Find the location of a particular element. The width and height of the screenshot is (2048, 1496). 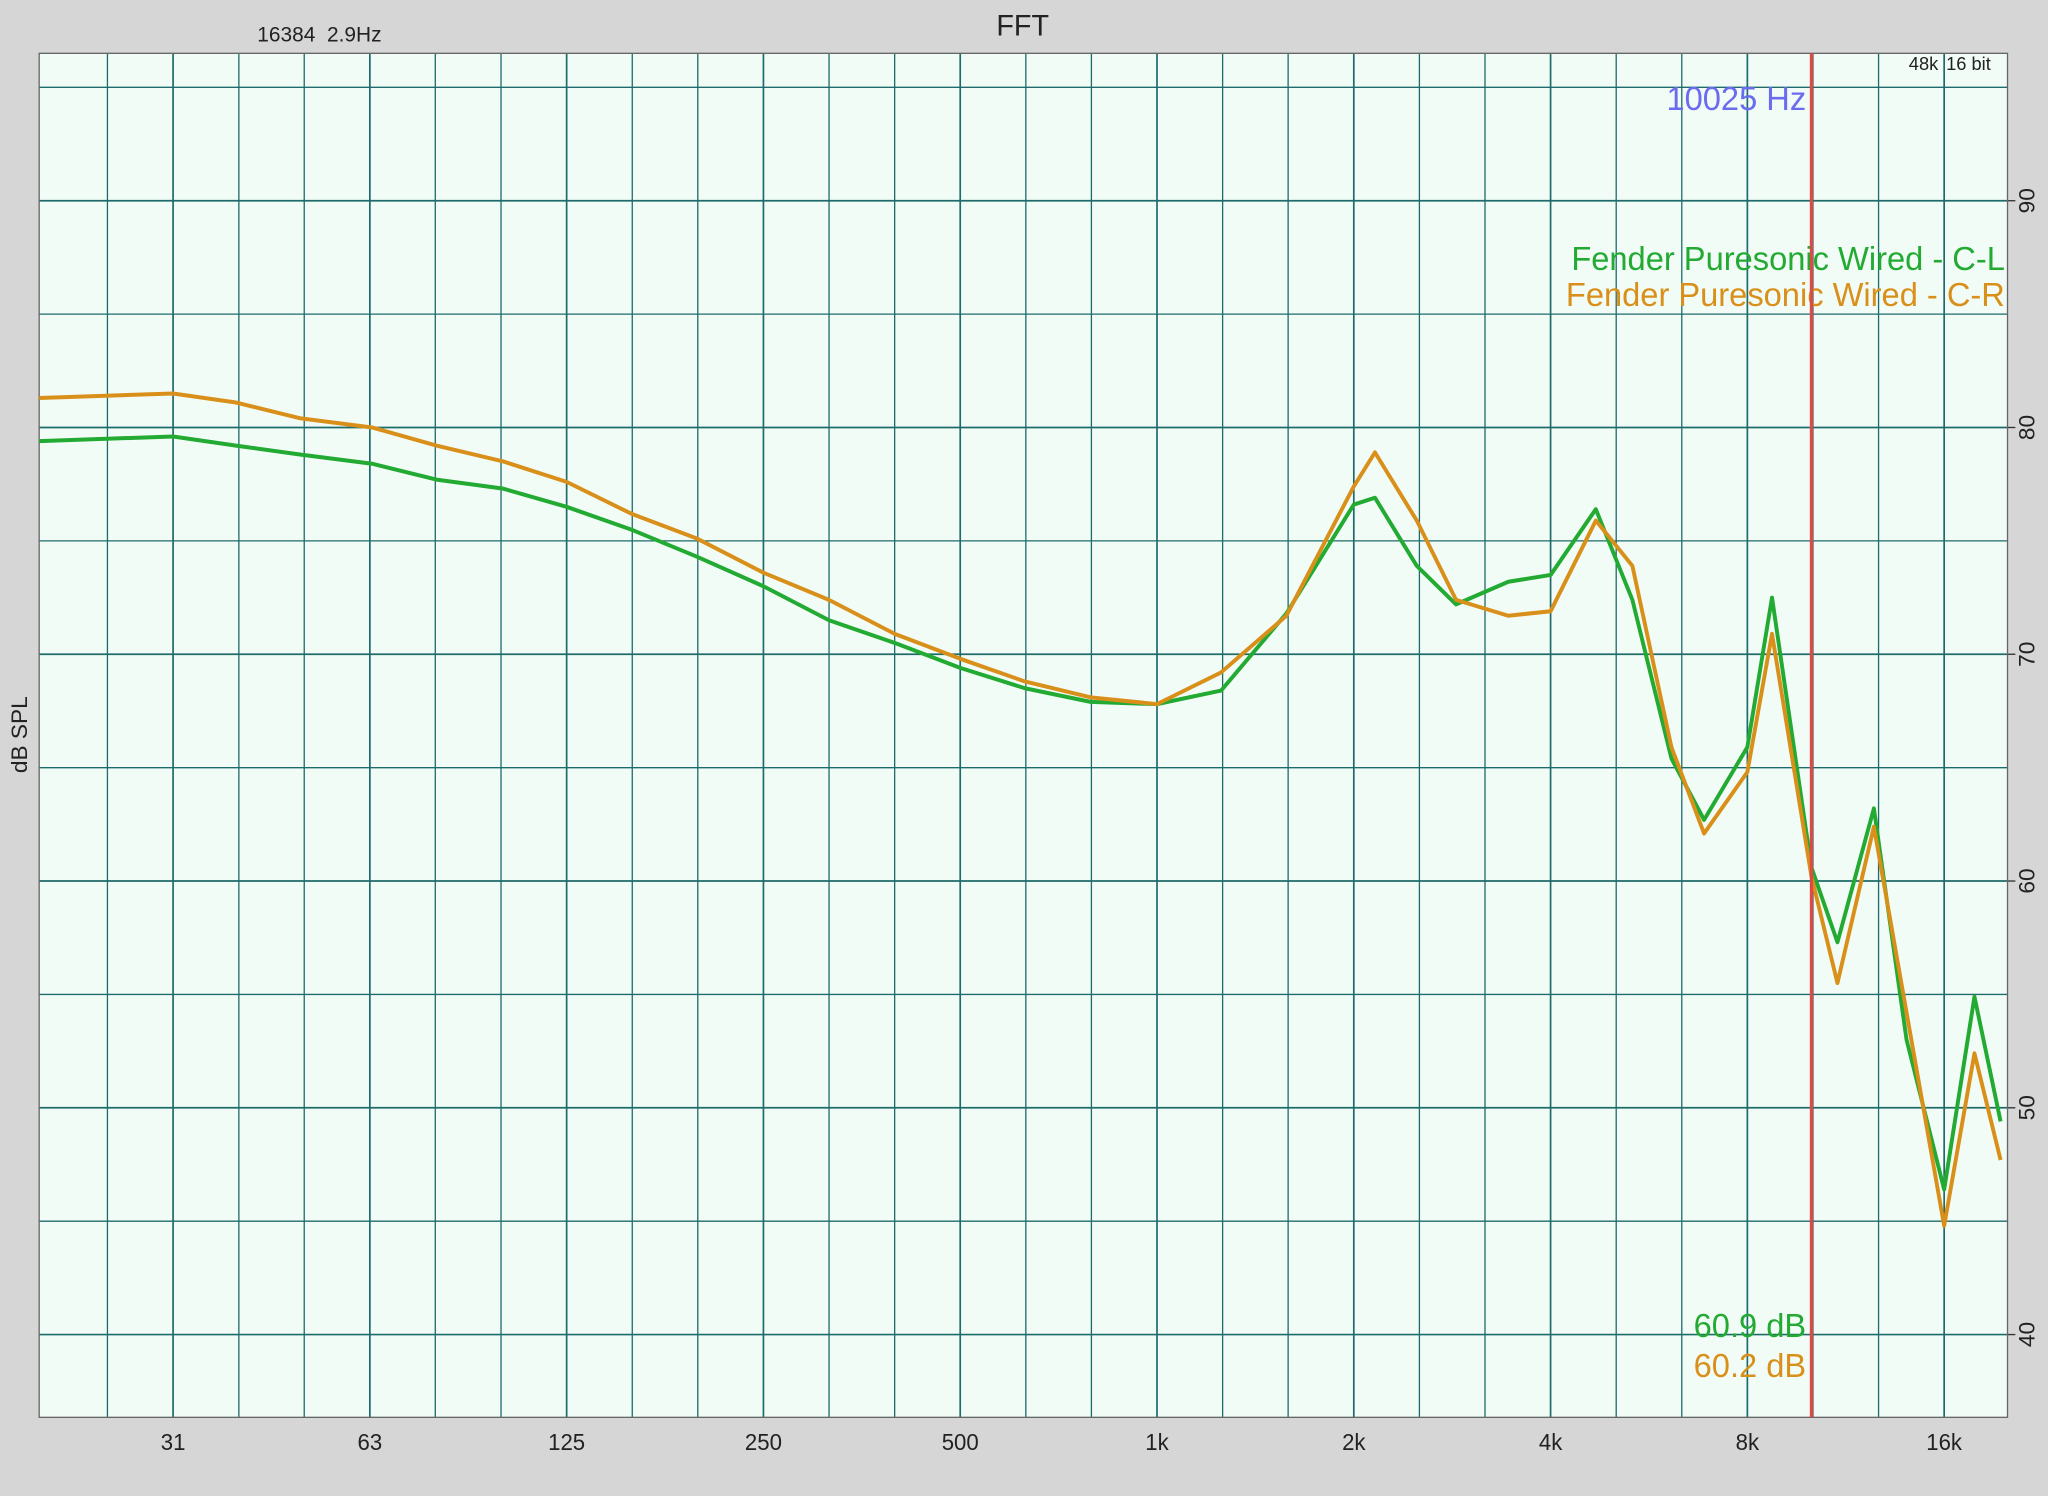

cursor-value: 60.2 dB is located at coordinates (1750, 1365).